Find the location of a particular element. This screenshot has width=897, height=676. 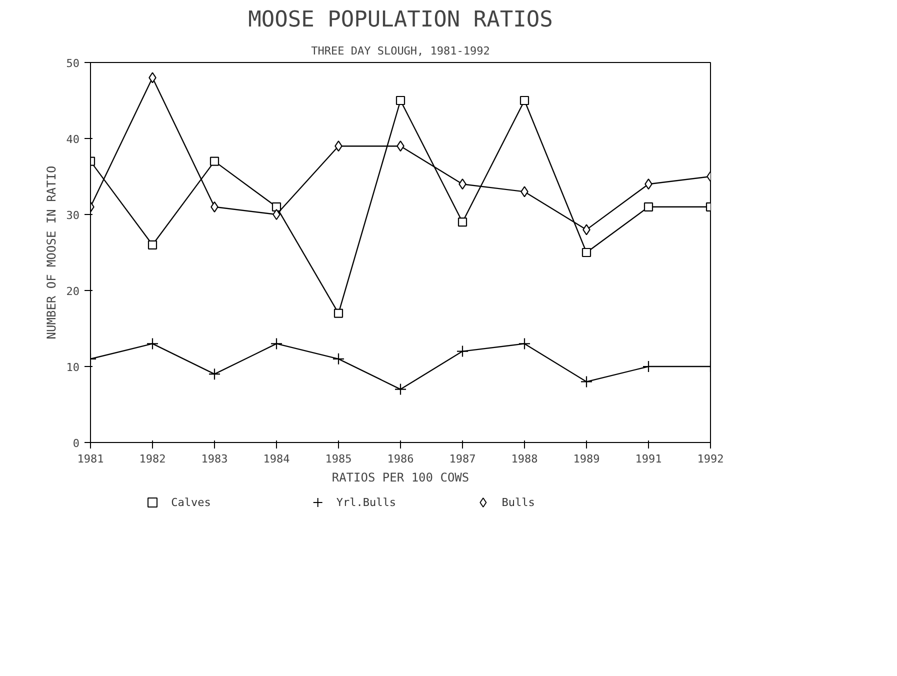

x-tick-label: 1988 is located at coordinates (524, 459).